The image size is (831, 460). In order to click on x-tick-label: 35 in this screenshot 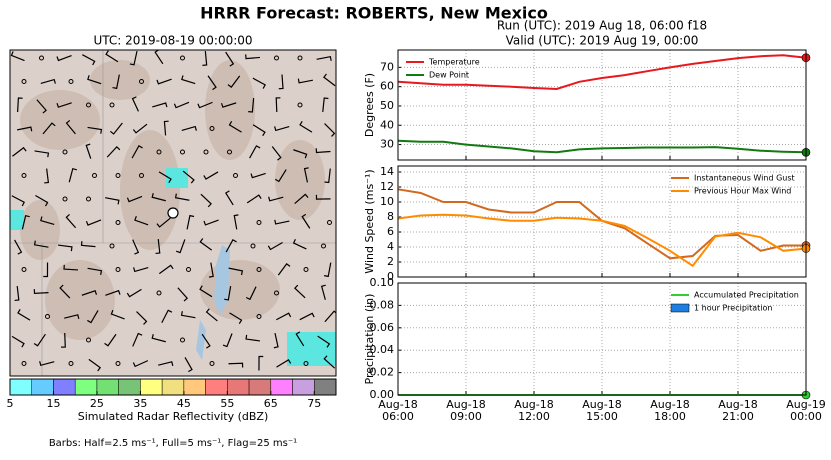, I will do `click(140, 403)`.